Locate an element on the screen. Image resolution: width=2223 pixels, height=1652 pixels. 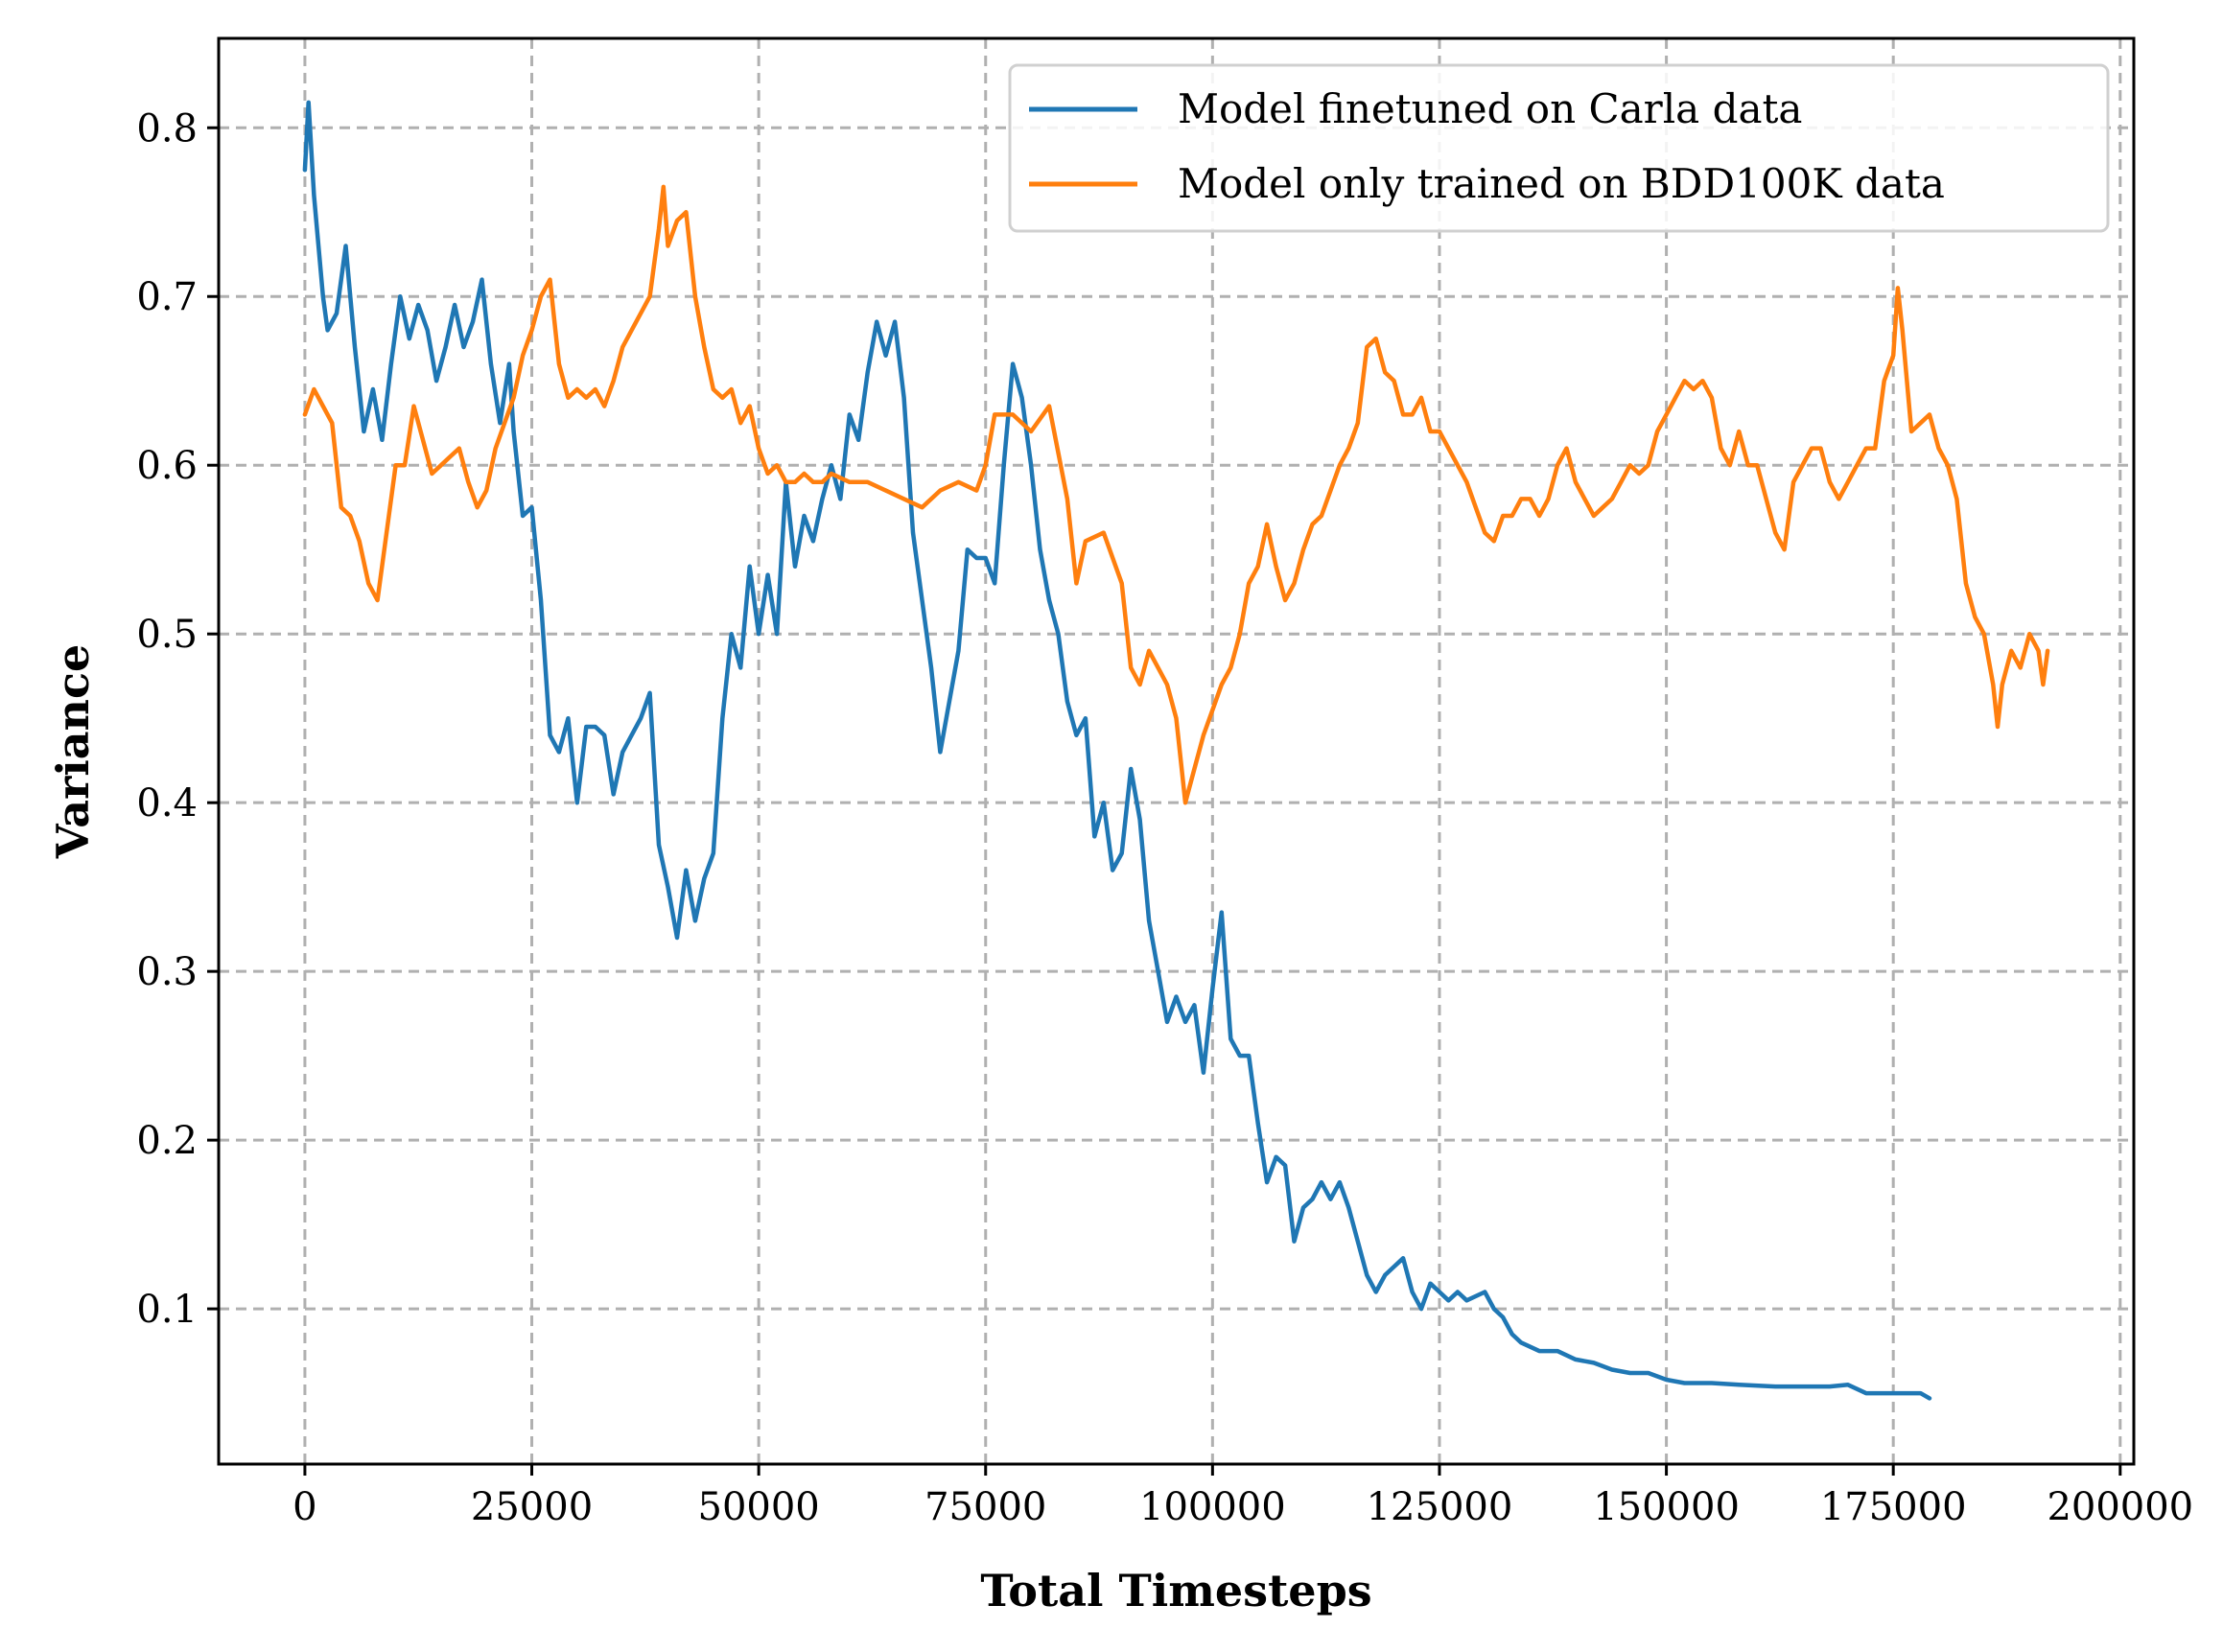
x-tick-label: 125000 is located at coordinates (1440, 1507).